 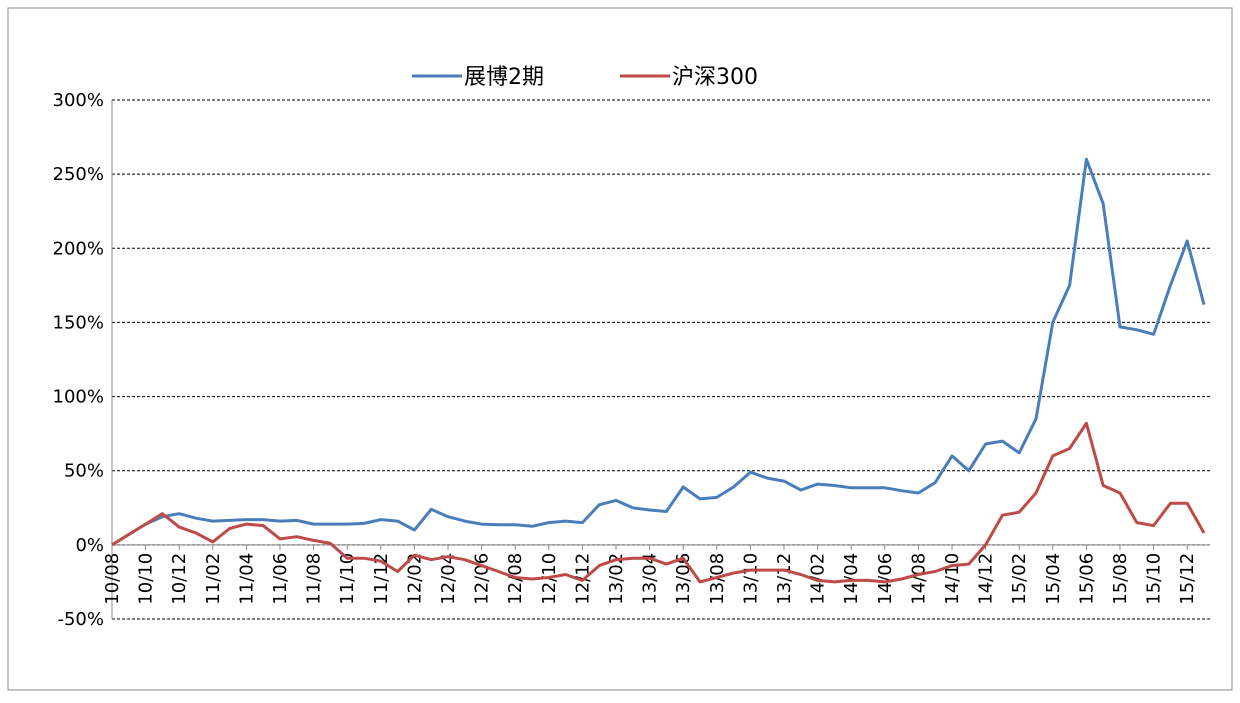 What do you see at coordinates (78, 322) in the screenshot?
I see `y-tick-label: 150%` at bounding box center [78, 322].